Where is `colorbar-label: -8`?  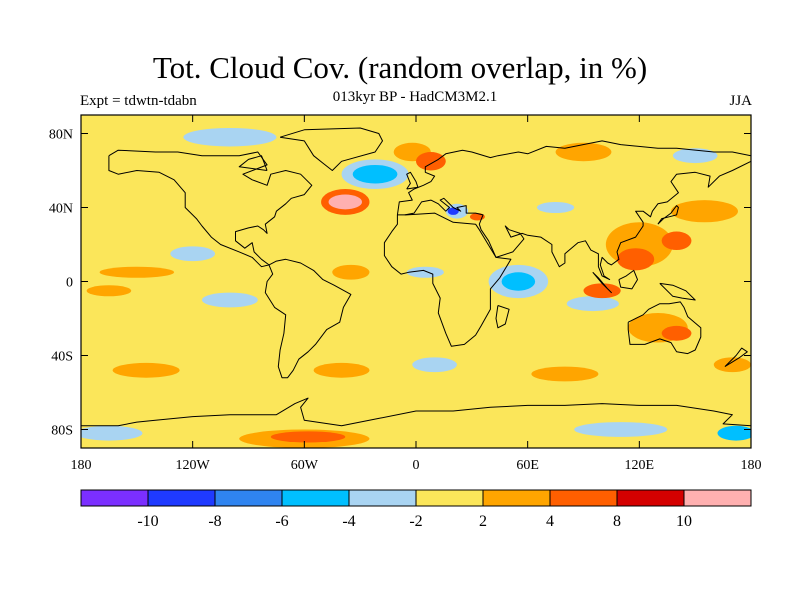 colorbar-label: -8 is located at coordinates (214, 521).